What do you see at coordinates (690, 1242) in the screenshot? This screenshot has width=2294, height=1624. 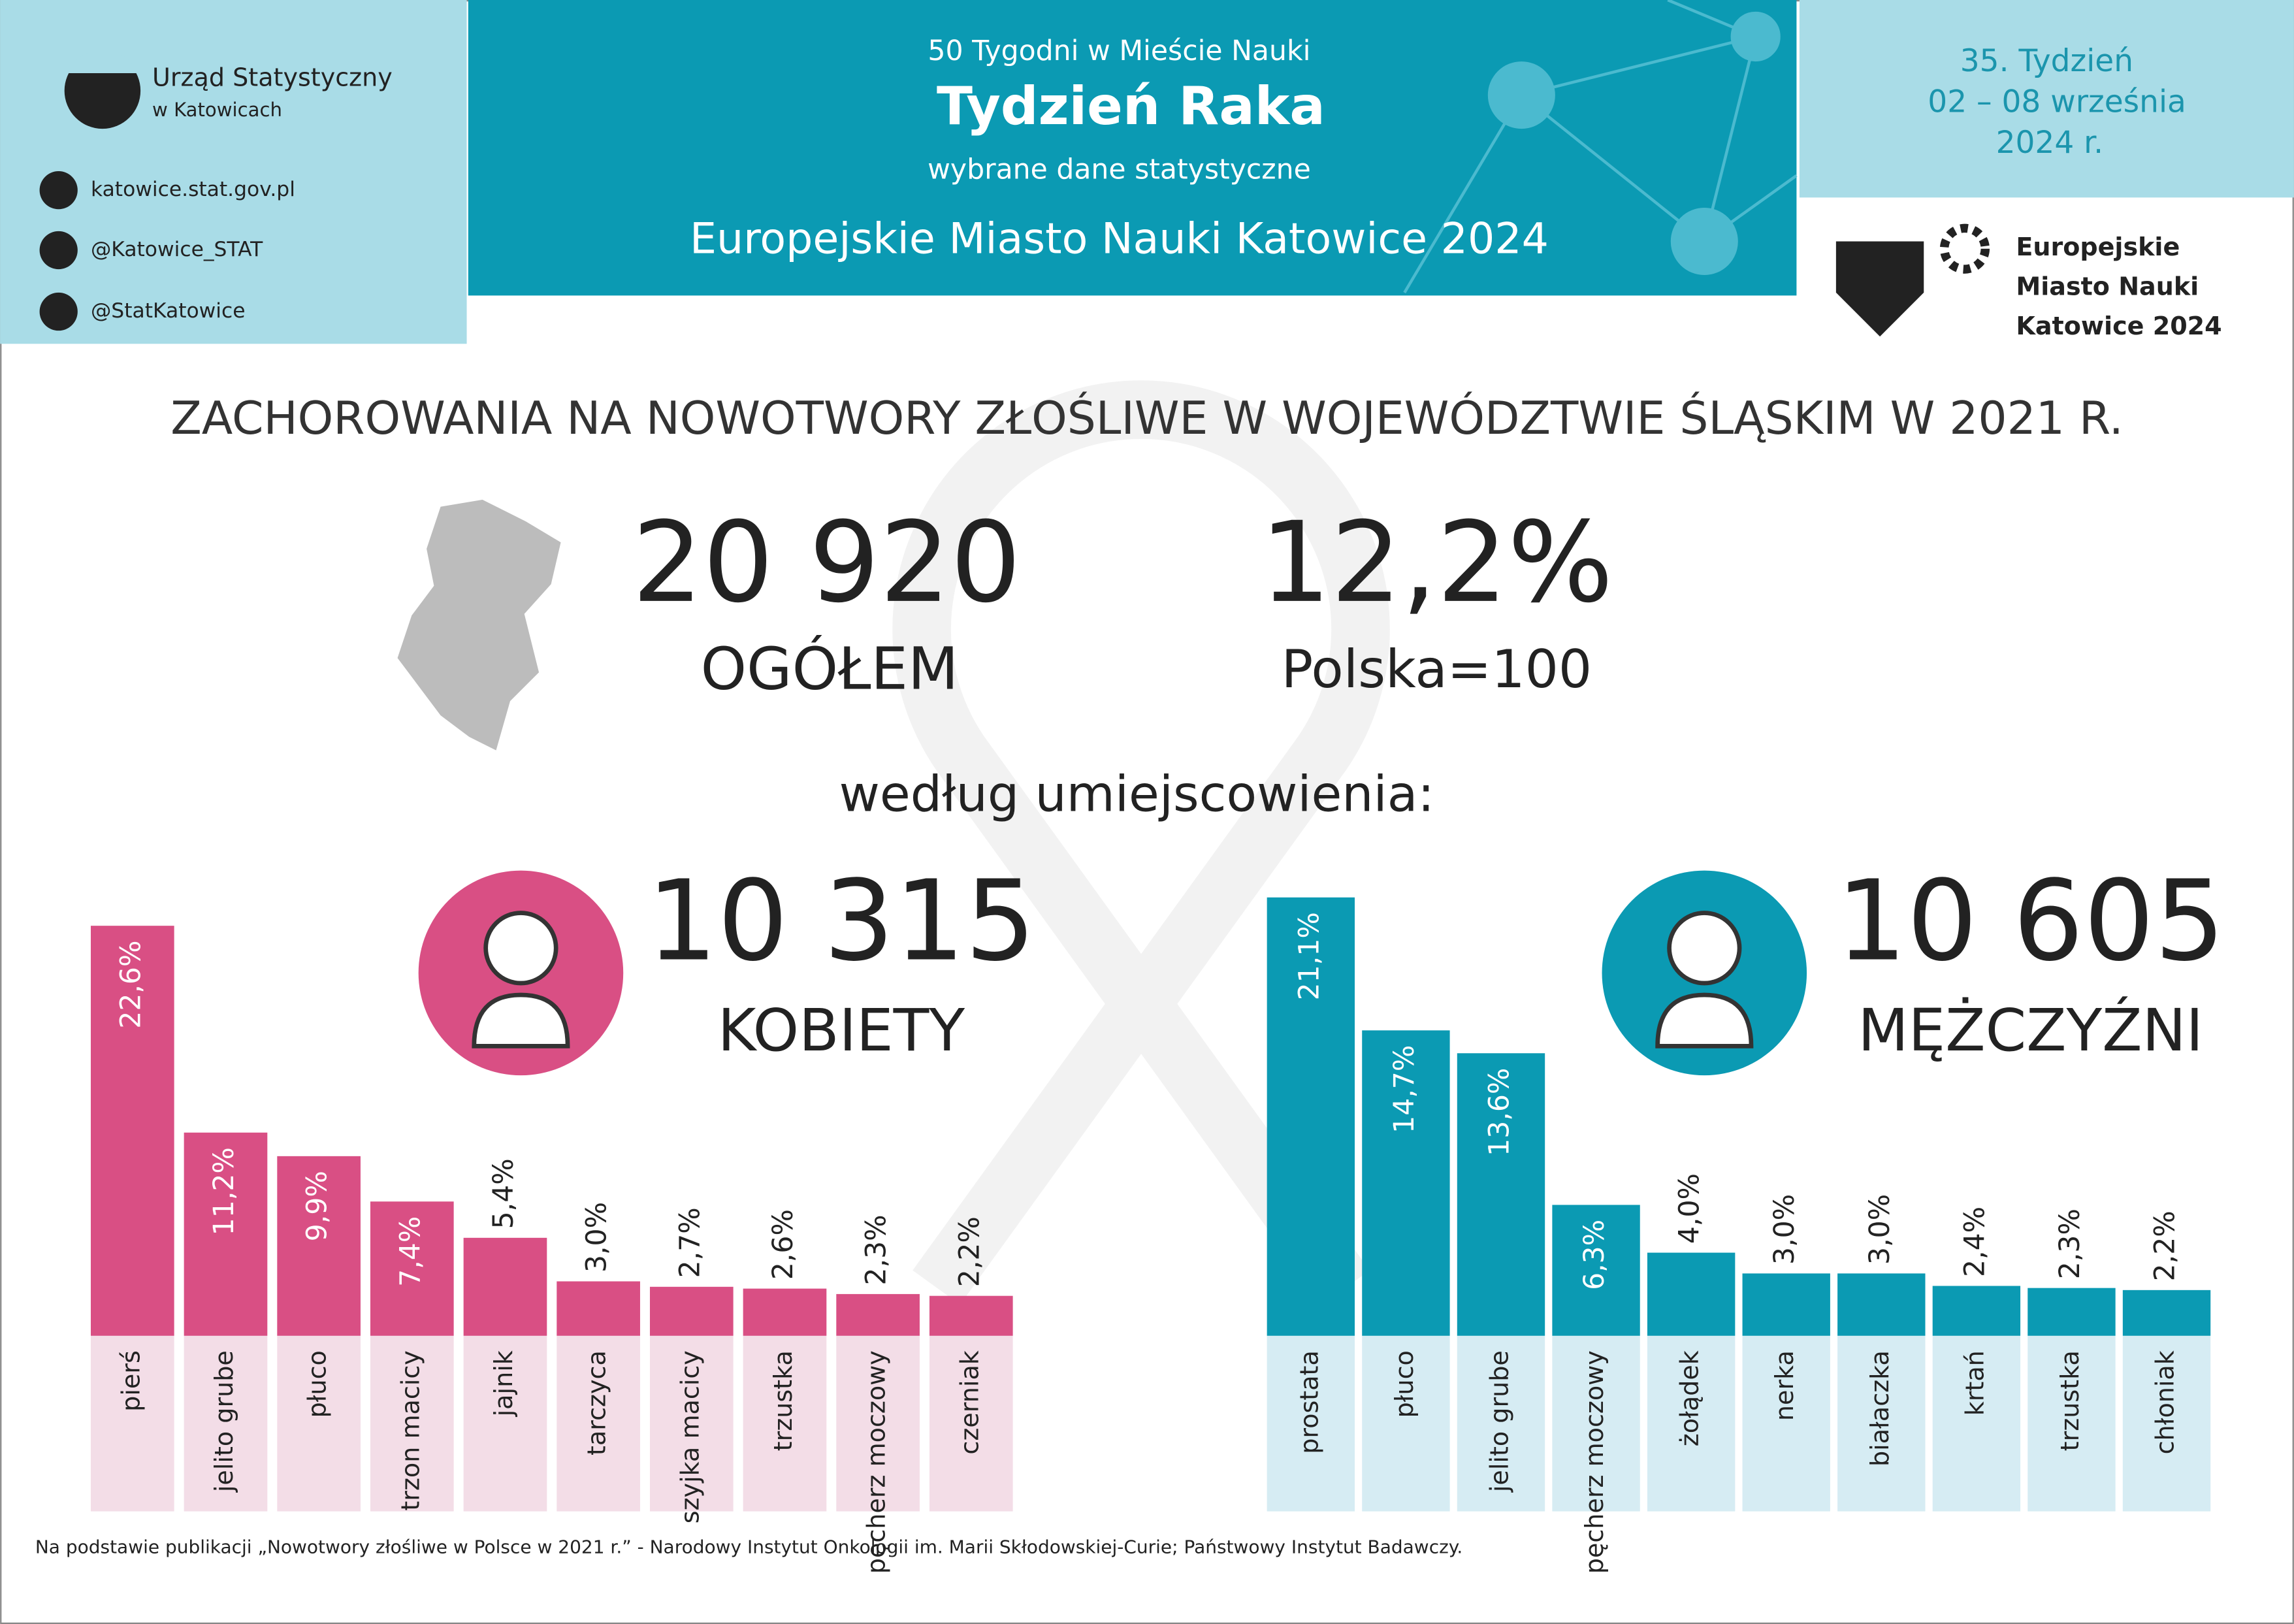 I see `value-label: 2,7%` at bounding box center [690, 1242].